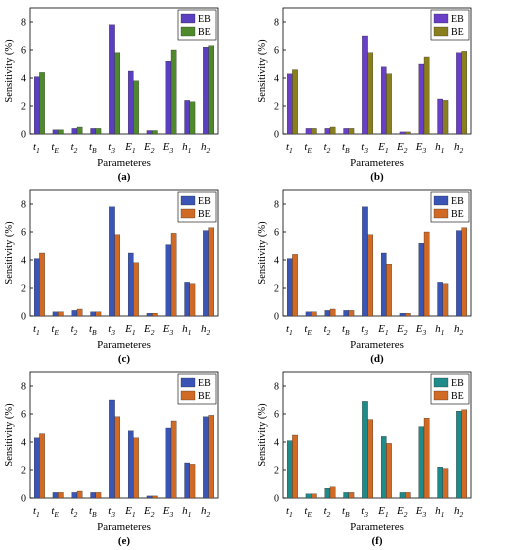 The height and width of the screenshot is (550, 511). Describe the element at coordinates (206, 273) in the screenshot. I see `bar-eb-h2` at that location.